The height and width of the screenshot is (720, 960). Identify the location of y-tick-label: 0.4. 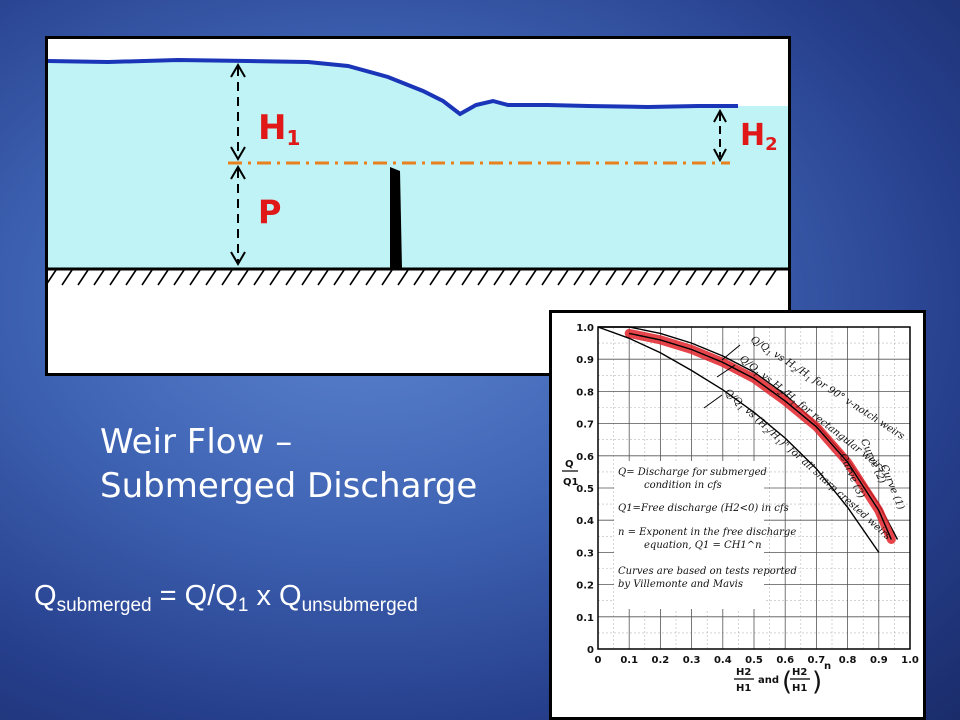
(585, 521).